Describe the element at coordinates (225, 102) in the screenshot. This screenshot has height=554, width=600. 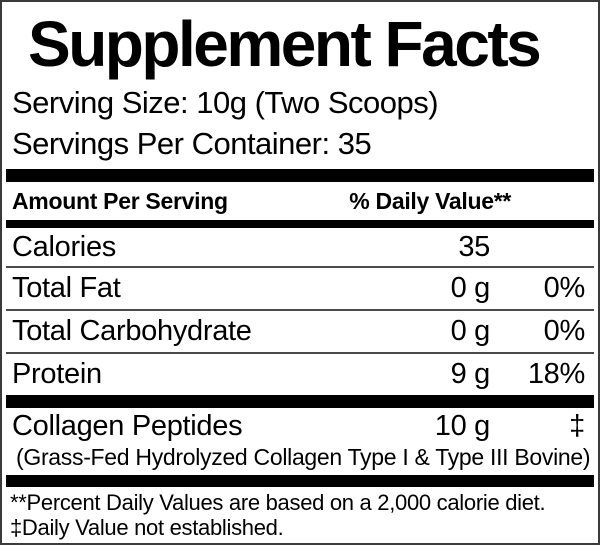
I see `serving-size-text: Serving Size: 10g (Two Scoops)` at that location.